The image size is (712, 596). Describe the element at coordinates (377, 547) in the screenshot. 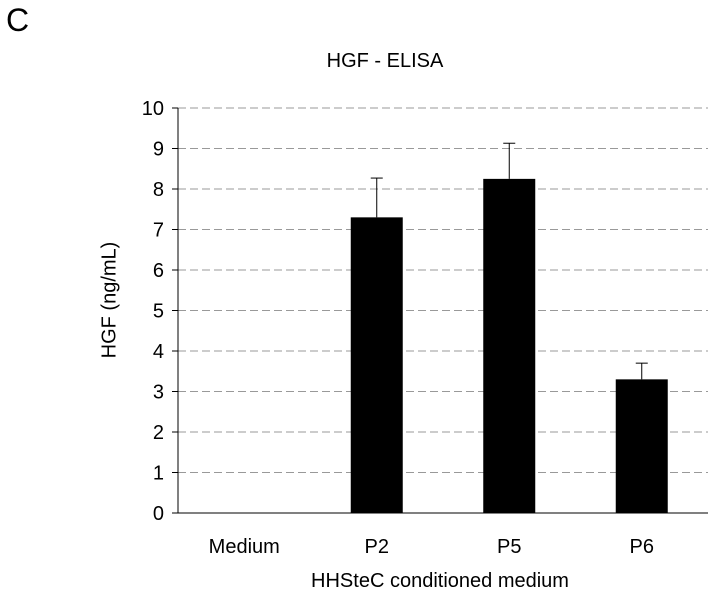

I see `x-tick-label: P2` at that location.